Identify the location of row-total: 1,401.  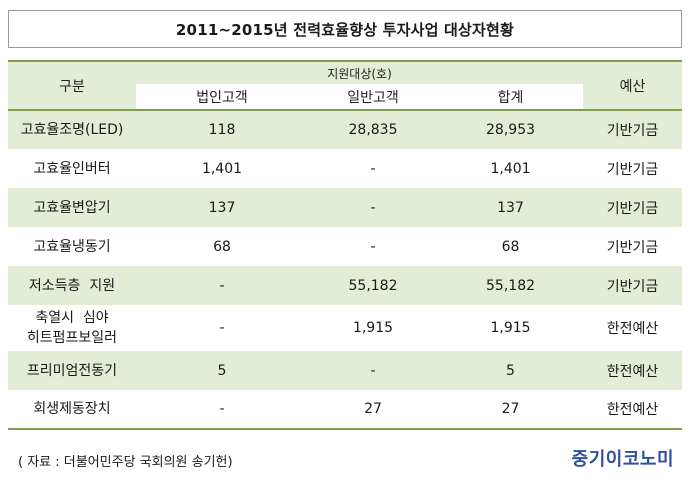
(511, 168).